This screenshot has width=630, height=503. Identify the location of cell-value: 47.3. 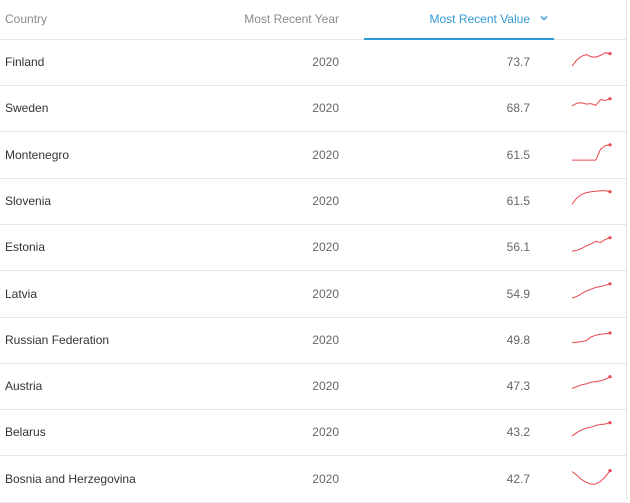
(518, 386).